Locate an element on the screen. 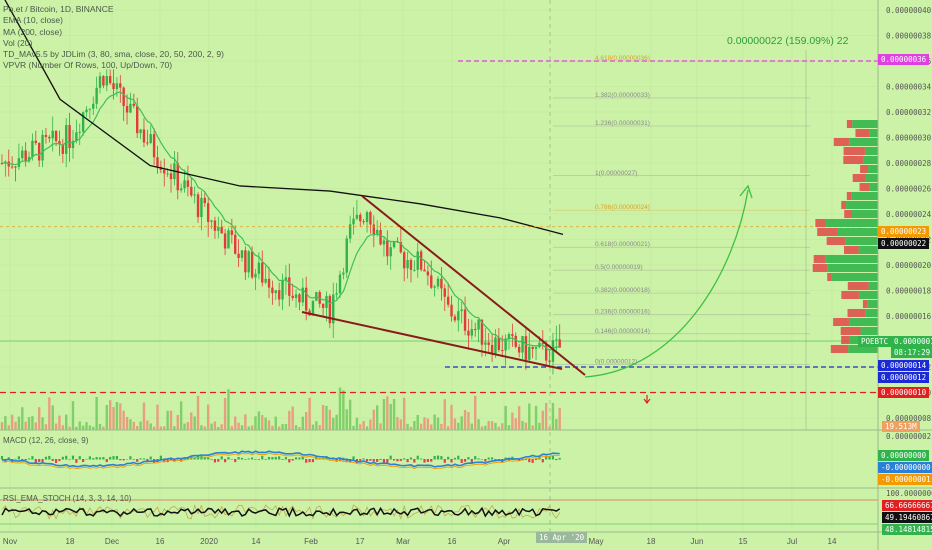  x-tick-label: Feb is located at coordinates (311, 541).